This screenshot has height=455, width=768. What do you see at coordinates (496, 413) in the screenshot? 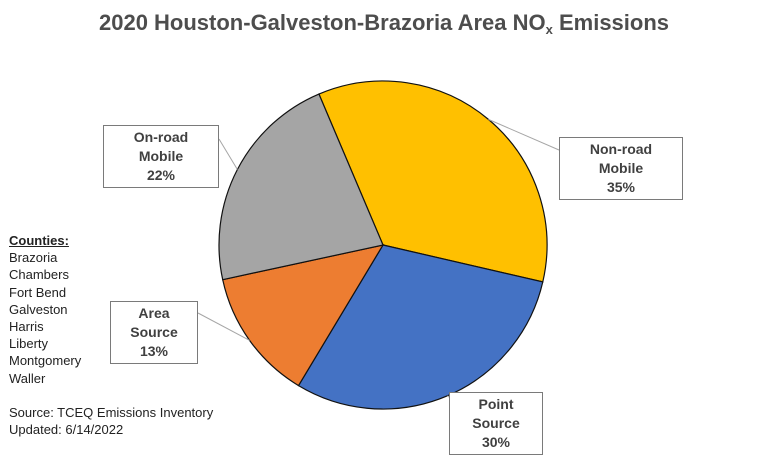
I see `label-name: Point Source` at bounding box center [496, 413].